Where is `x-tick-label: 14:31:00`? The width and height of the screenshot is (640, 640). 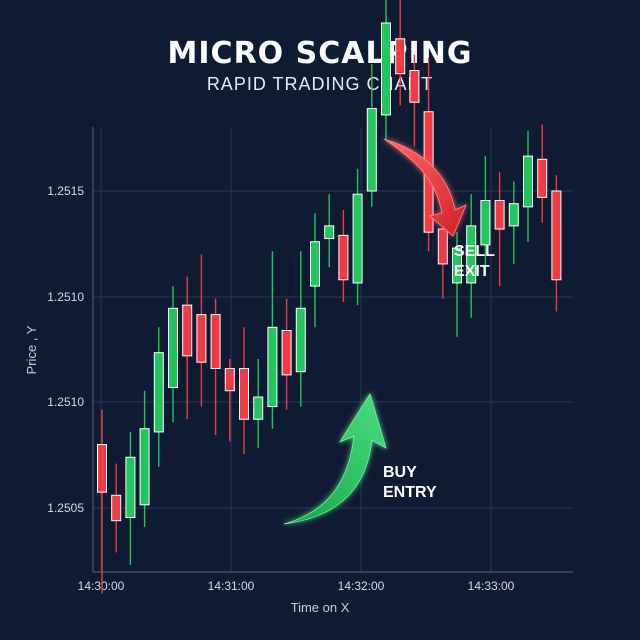 x-tick-label: 14:31:00 is located at coordinates (231, 586).